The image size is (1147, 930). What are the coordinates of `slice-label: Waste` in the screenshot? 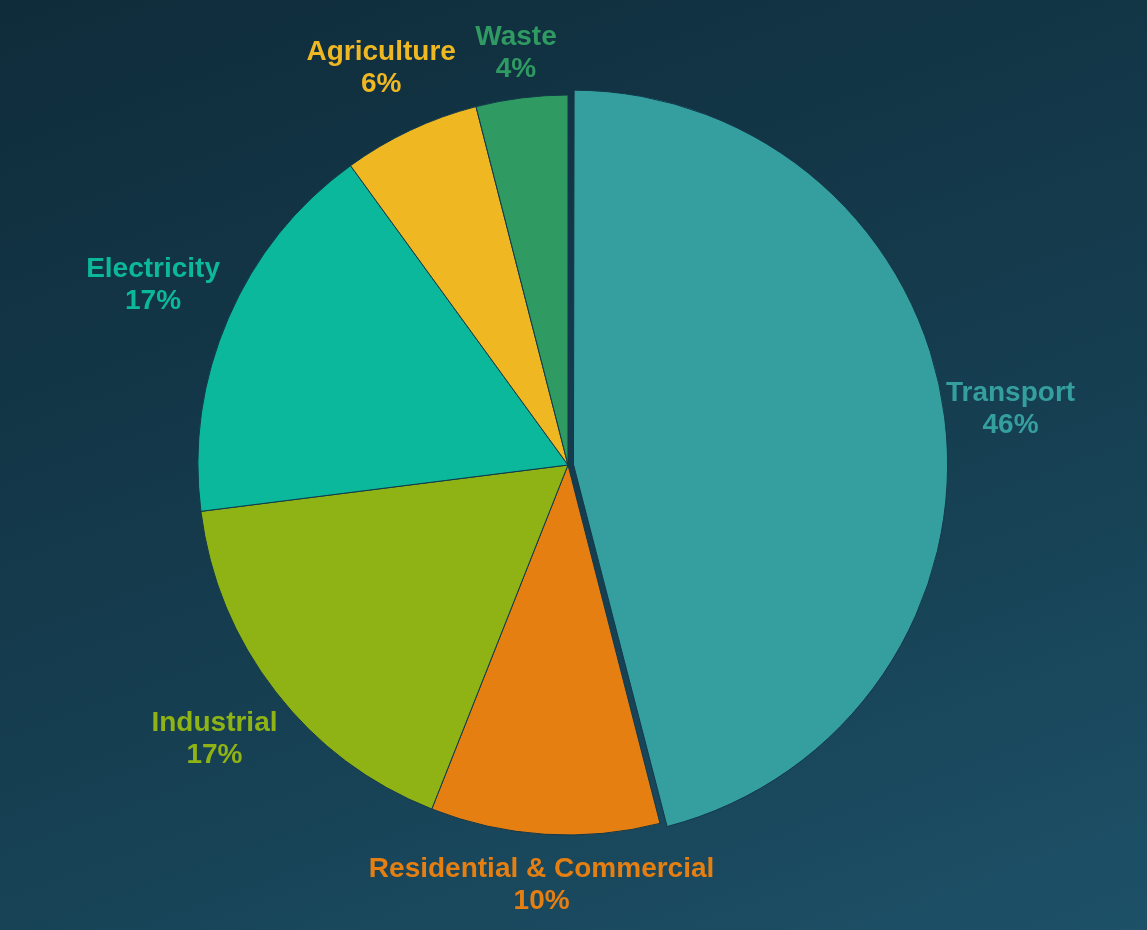 It's located at (516, 36).